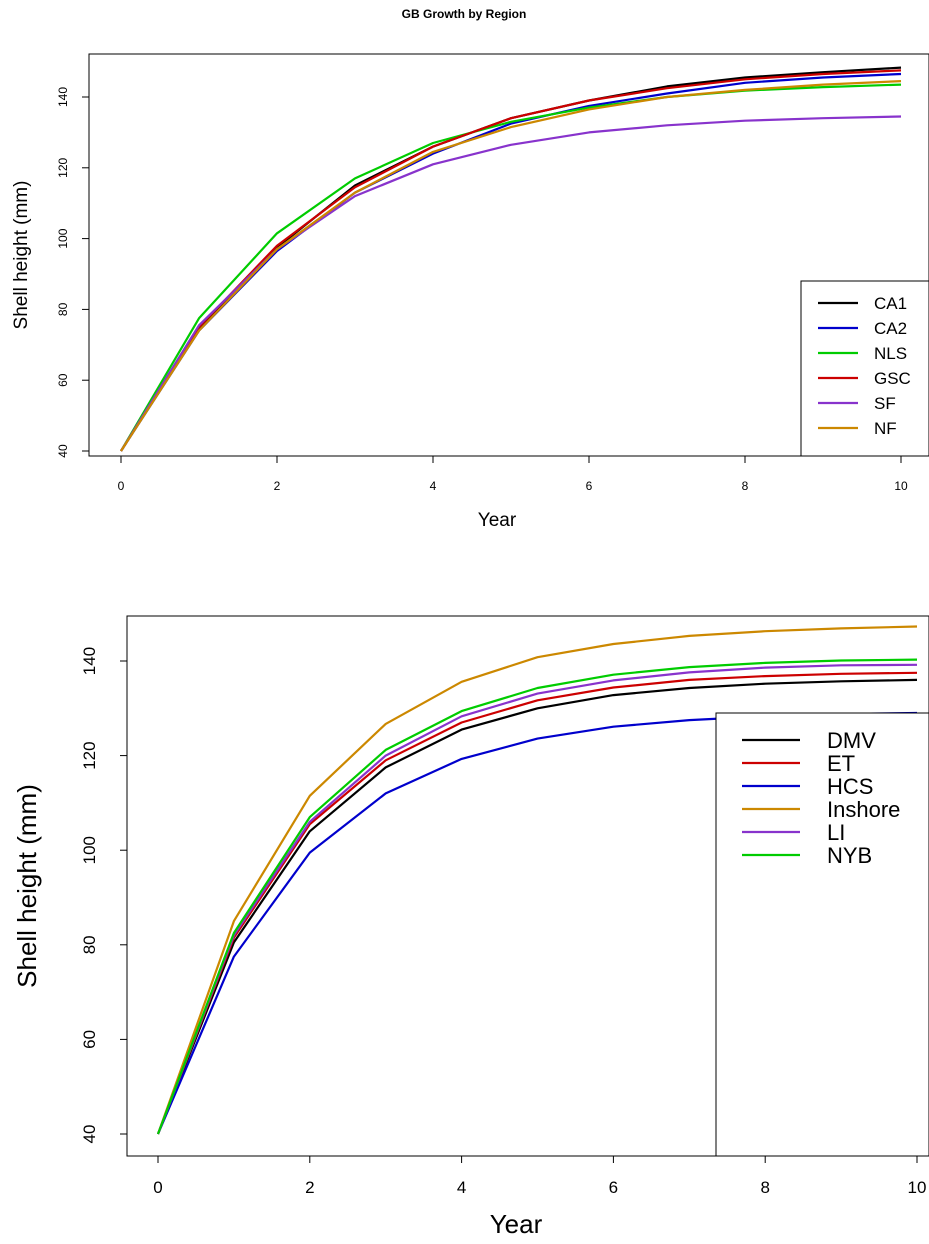  Describe the element at coordinates (863, 809) in the screenshot. I see `legend-label: Inshore` at that location.